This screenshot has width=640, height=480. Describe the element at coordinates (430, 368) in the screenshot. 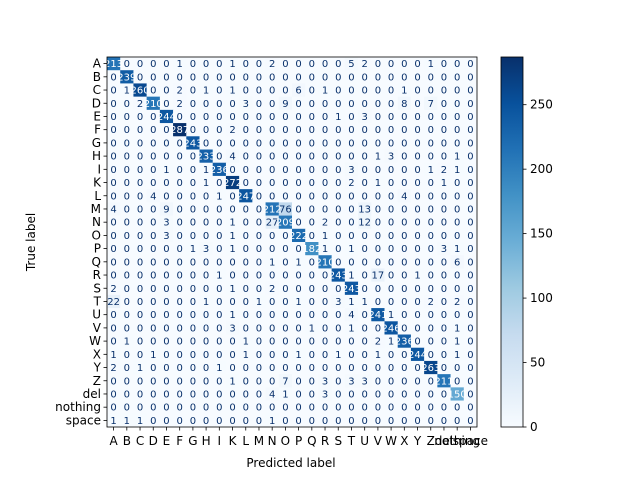

I see `cell-value-label: 263` at that location.